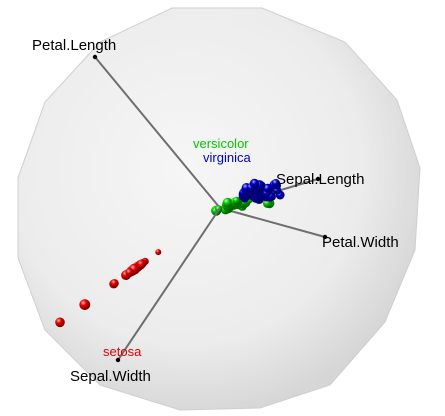 This screenshot has width=445, height=416. I want to click on axis-tip-petal-length, so click(95, 57).